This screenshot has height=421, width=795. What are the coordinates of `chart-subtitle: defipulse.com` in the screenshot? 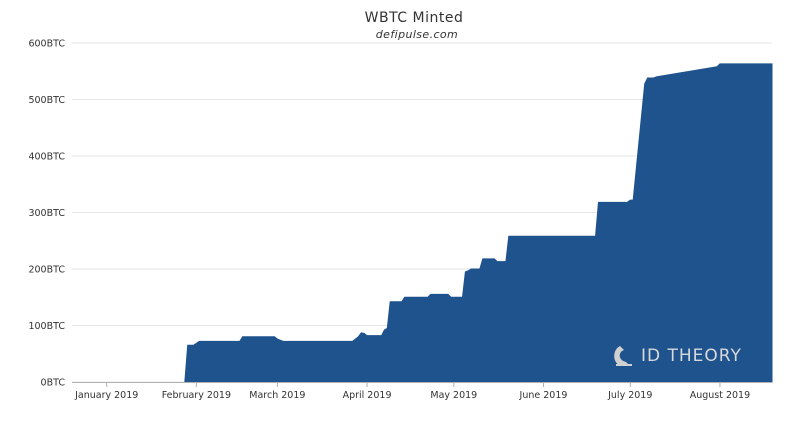 It's located at (417, 34).